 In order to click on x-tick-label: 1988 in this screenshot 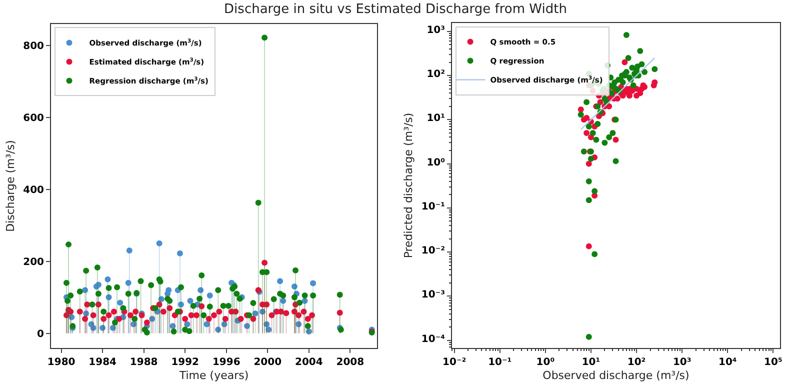, I will do `click(144, 362)`.